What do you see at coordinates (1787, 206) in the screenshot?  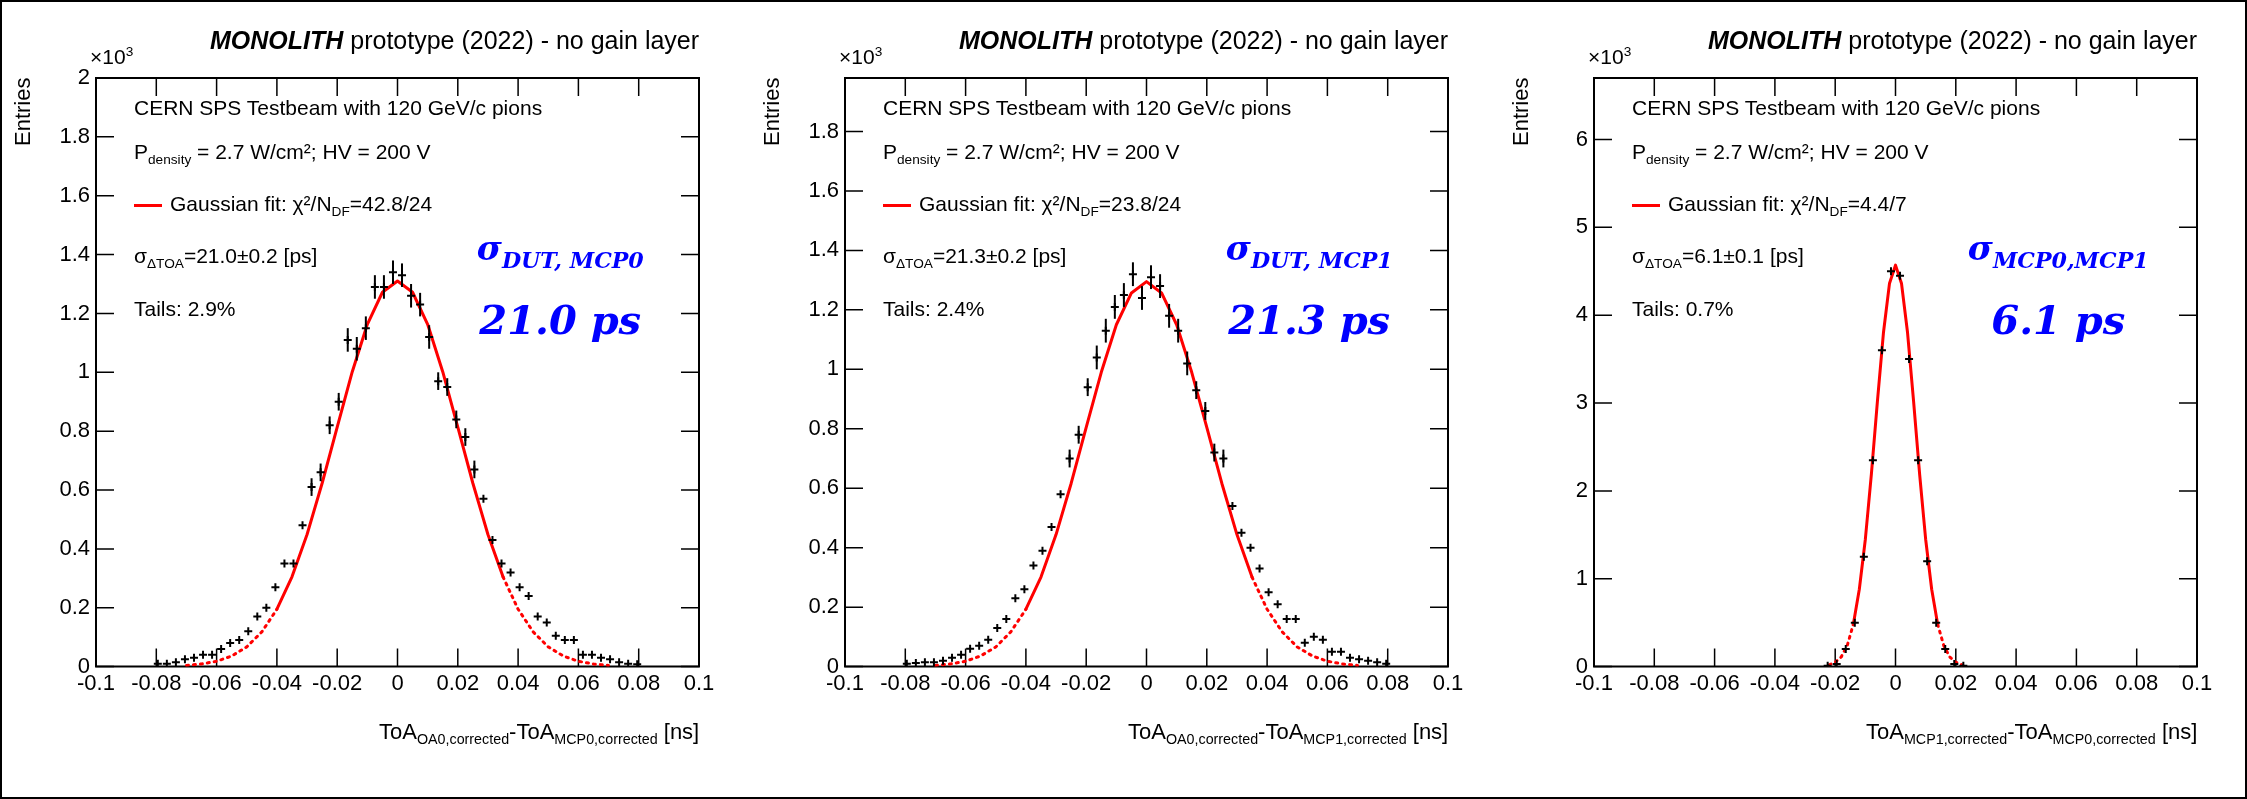 I see `legend-label: Gaussian fit: χ²/N$_{DF}$=4.4/7` at bounding box center [1787, 206].